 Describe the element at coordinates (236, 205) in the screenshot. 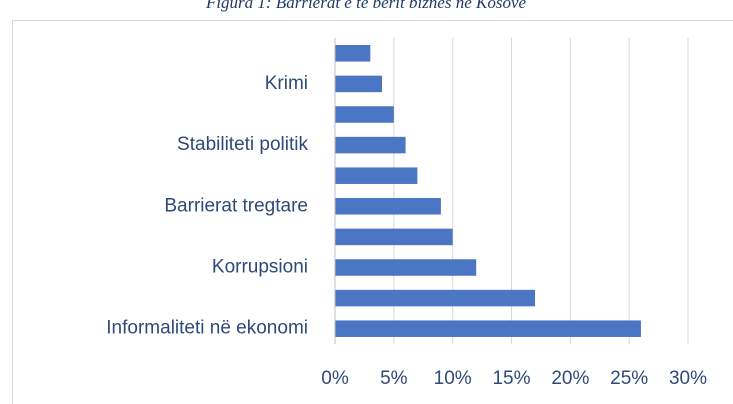

I see `y-tick-label: Barrierat tregtare` at that location.